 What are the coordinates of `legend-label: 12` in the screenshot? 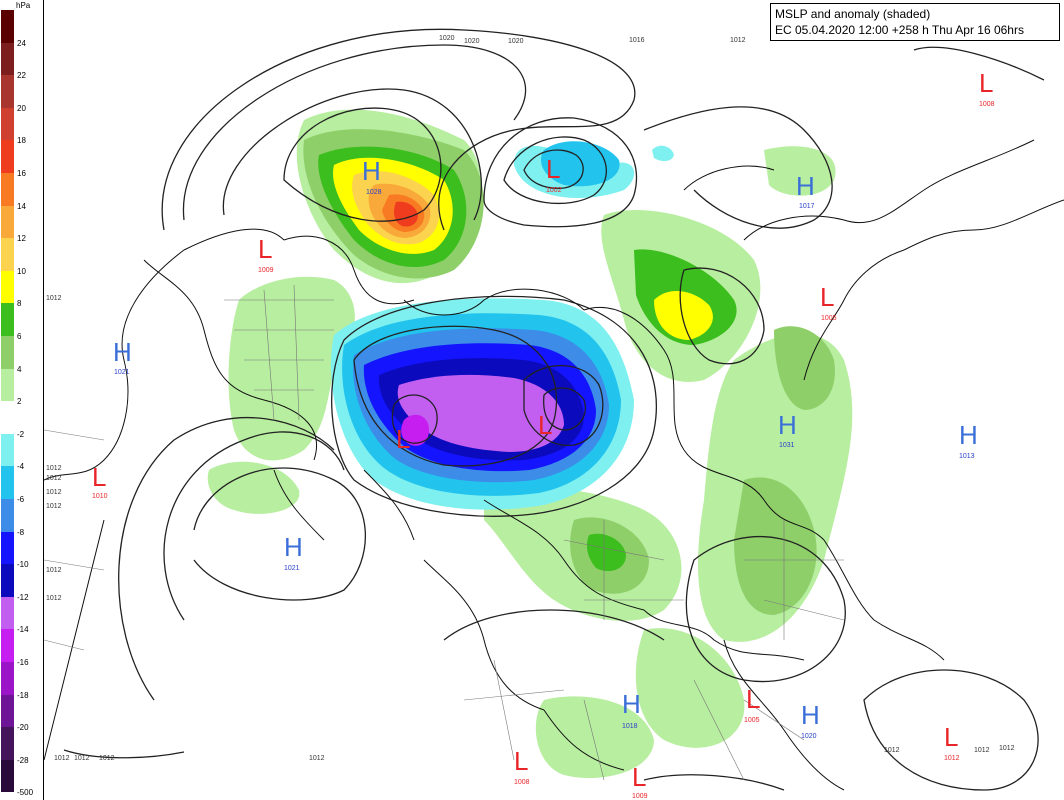 It's located at (21, 239).